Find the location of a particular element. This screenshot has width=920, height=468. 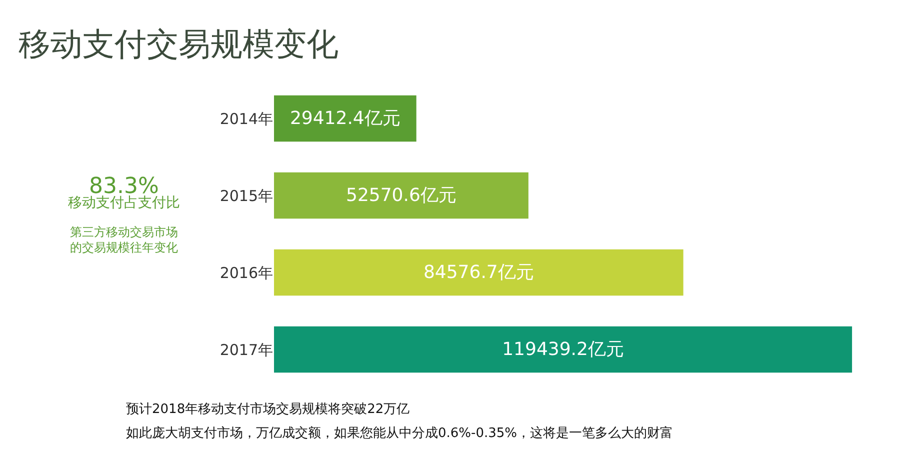

y-tick-label: 2016年 is located at coordinates (246, 273).